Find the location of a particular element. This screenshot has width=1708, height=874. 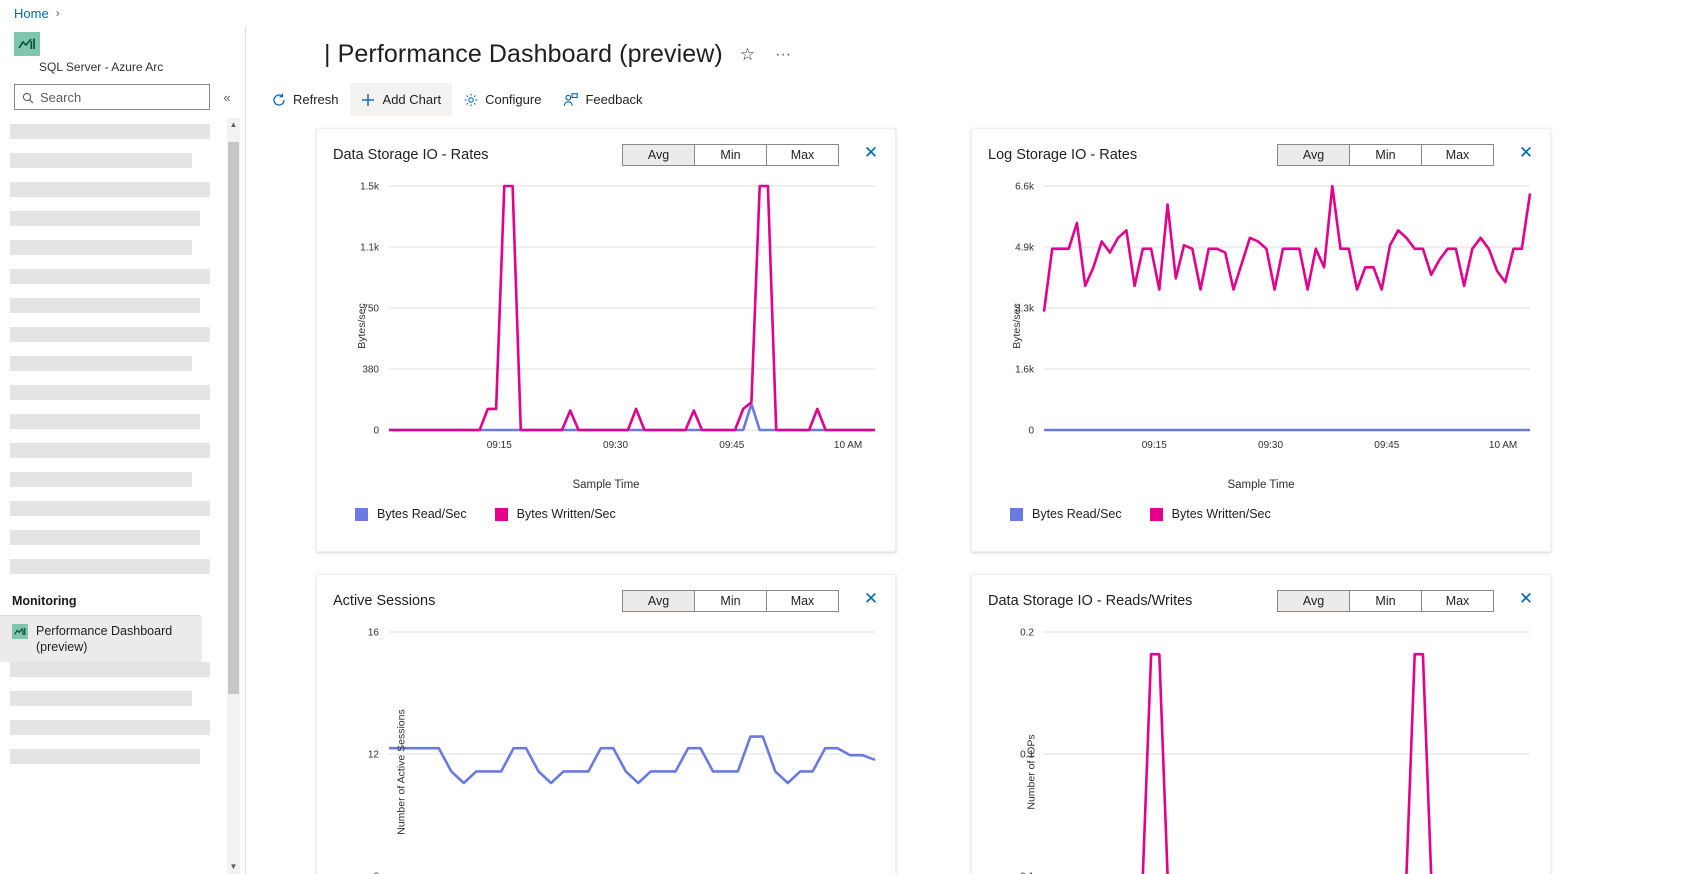

add-chart-button: Add Chart is located at coordinates (401, 100).